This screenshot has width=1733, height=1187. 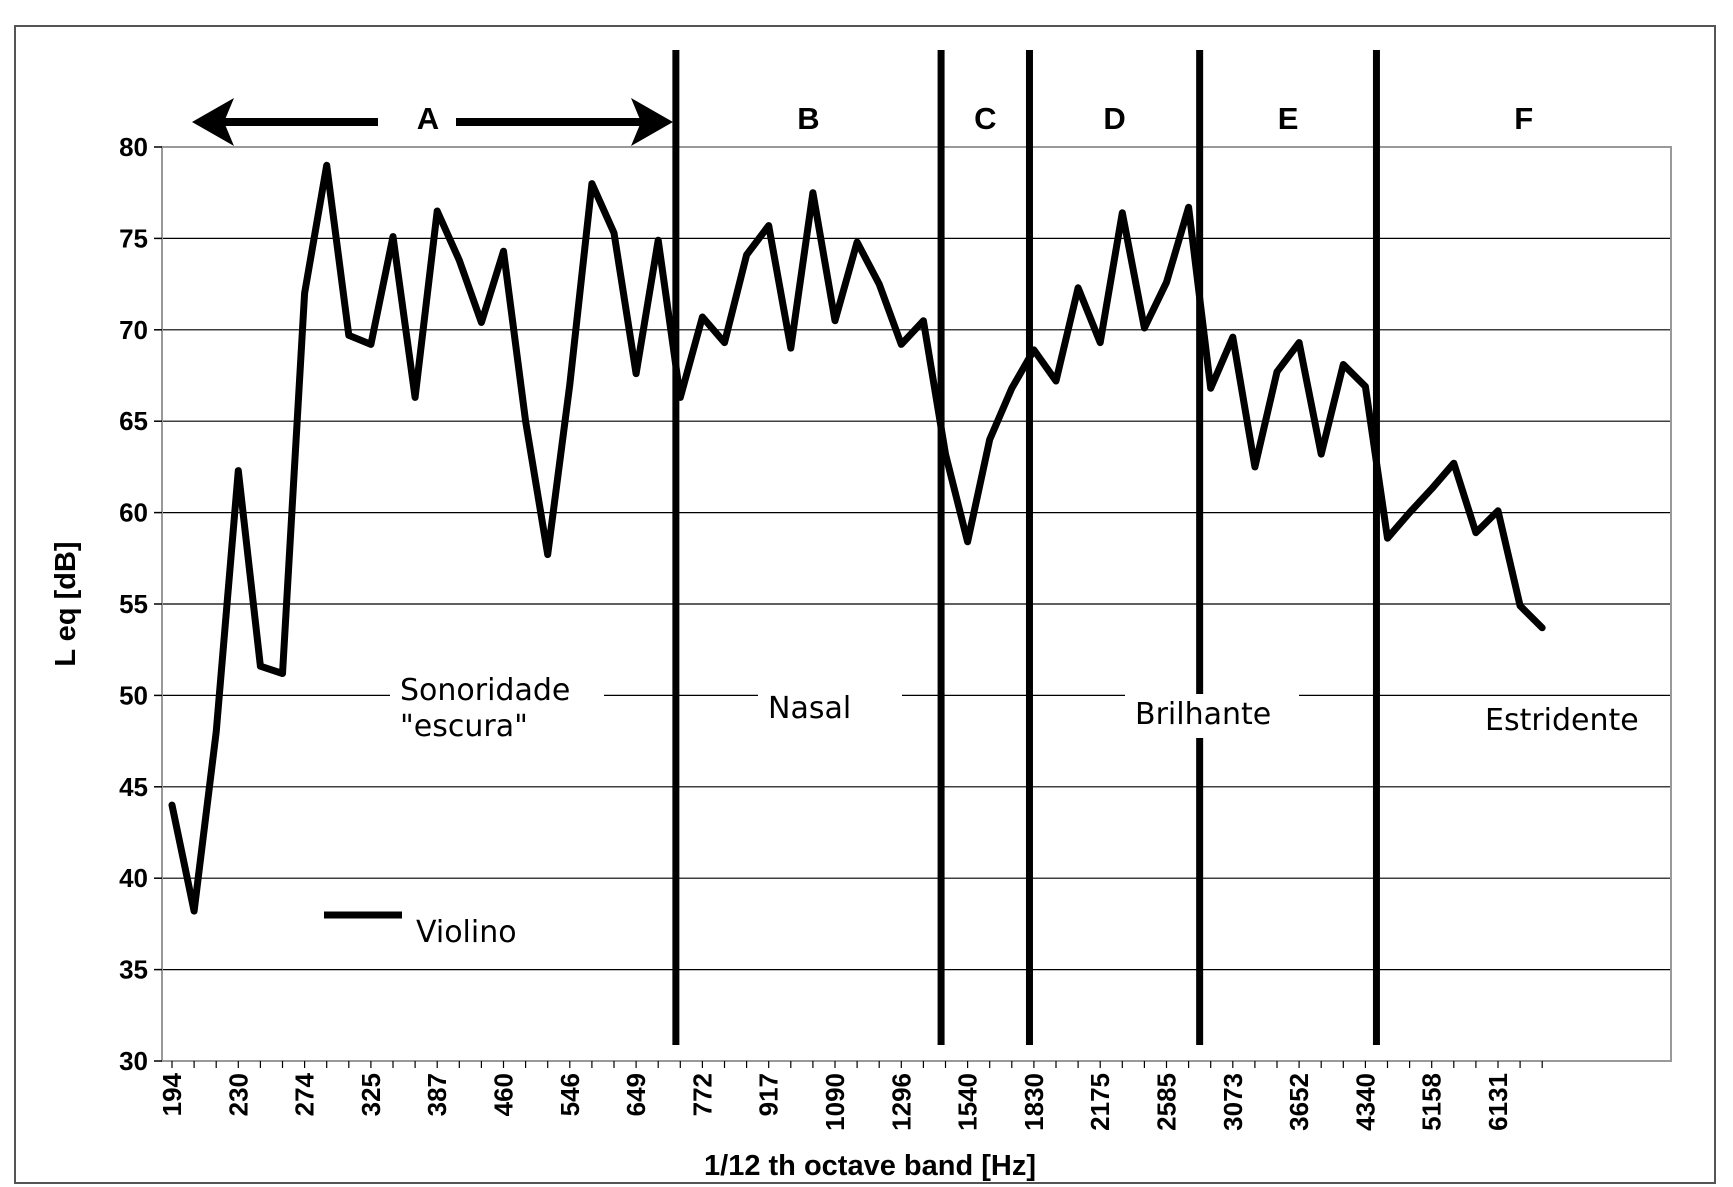 What do you see at coordinates (702, 1094) in the screenshot?
I see `x-tick-label-772: 772` at bounding box center [702, 1094].